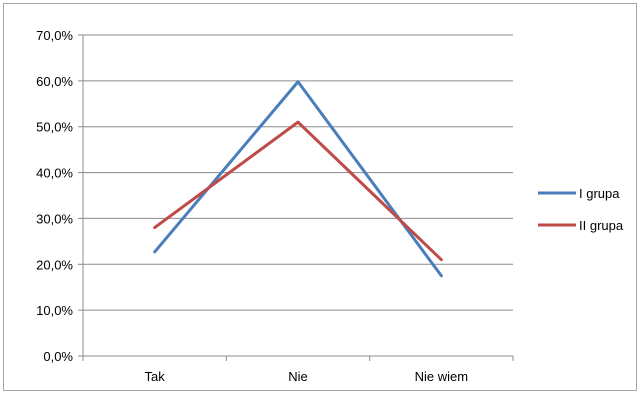  What do you see at coordinates (298, 376) in the screenshot?
I see `x-tick-label: Nie` at bounding box center [298, 376].